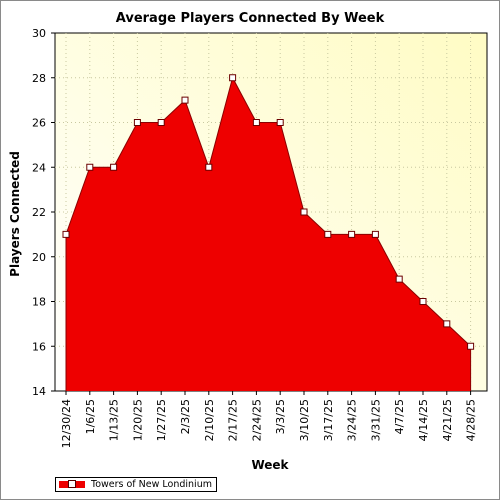  Describe the element at coordinates (270, 465) in the screenshot. I see `x-axis-title: Week` at that location.